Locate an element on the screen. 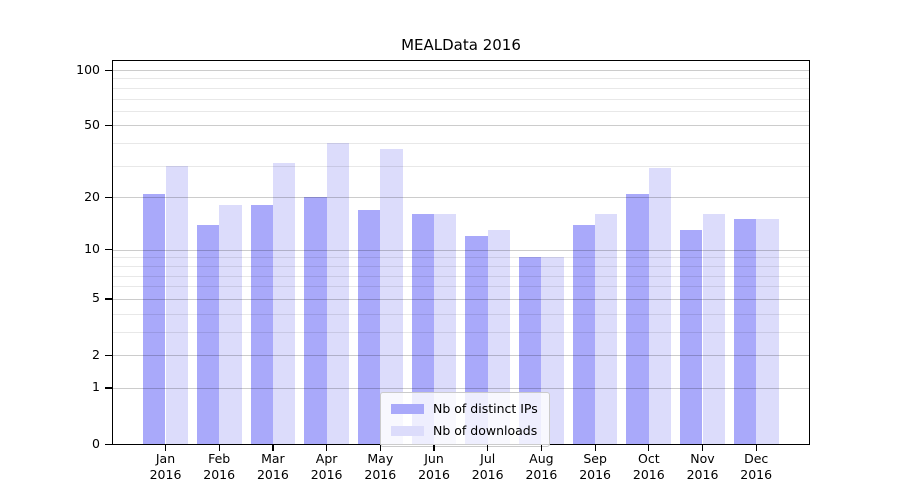 The width and height of the screenshot is (900, 500). legend-item-downloads: Nb of downloads is located at coordinates (464, 430).